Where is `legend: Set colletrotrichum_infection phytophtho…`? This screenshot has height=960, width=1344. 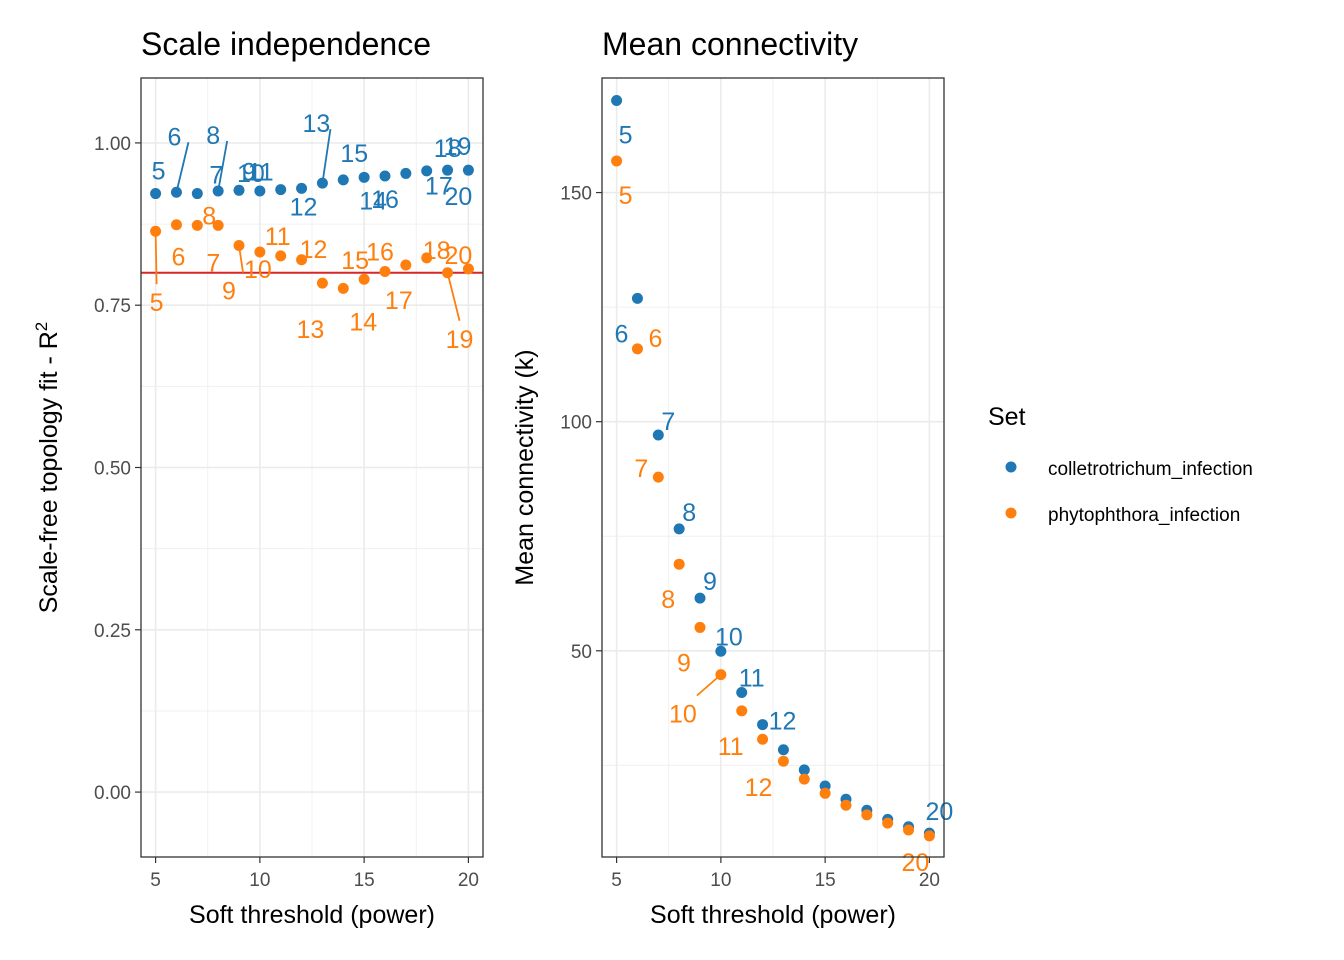
legend: Set colletrotrichum_infection phytophtho… is located at coordinates (1120, 464).